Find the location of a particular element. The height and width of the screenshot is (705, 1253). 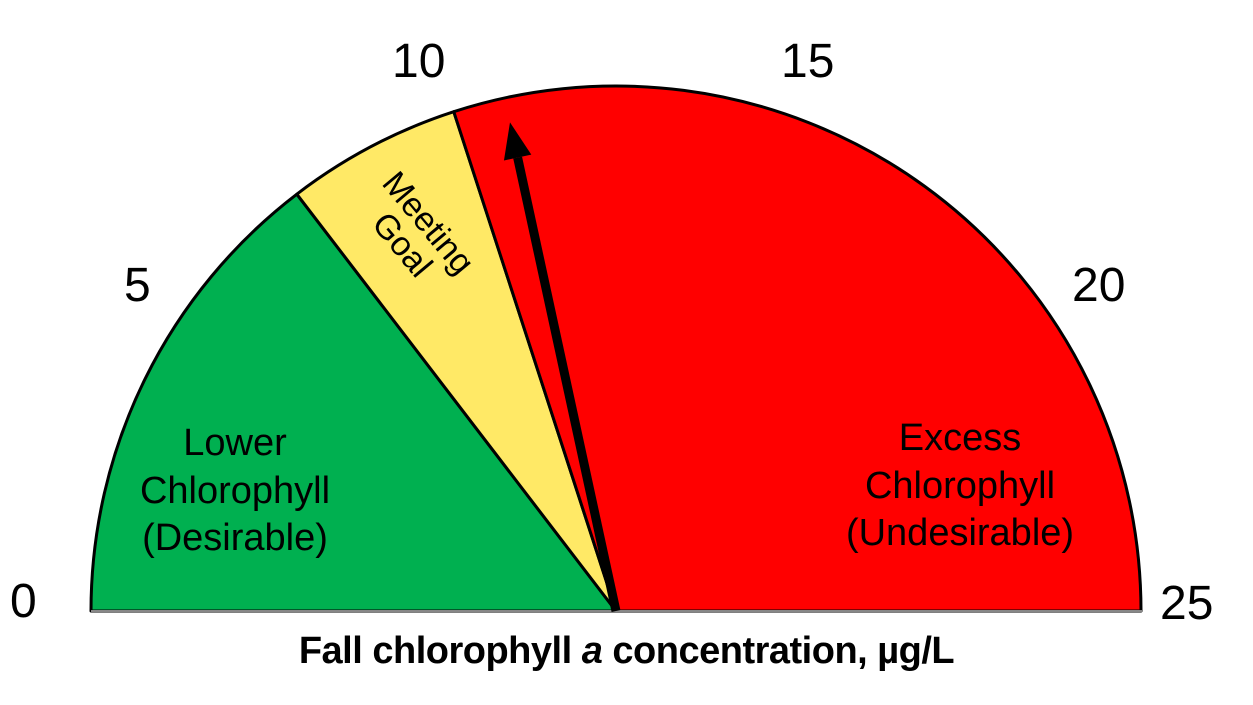

axis-title-after: concentration, µg/L is located at coordinates (778, 651).